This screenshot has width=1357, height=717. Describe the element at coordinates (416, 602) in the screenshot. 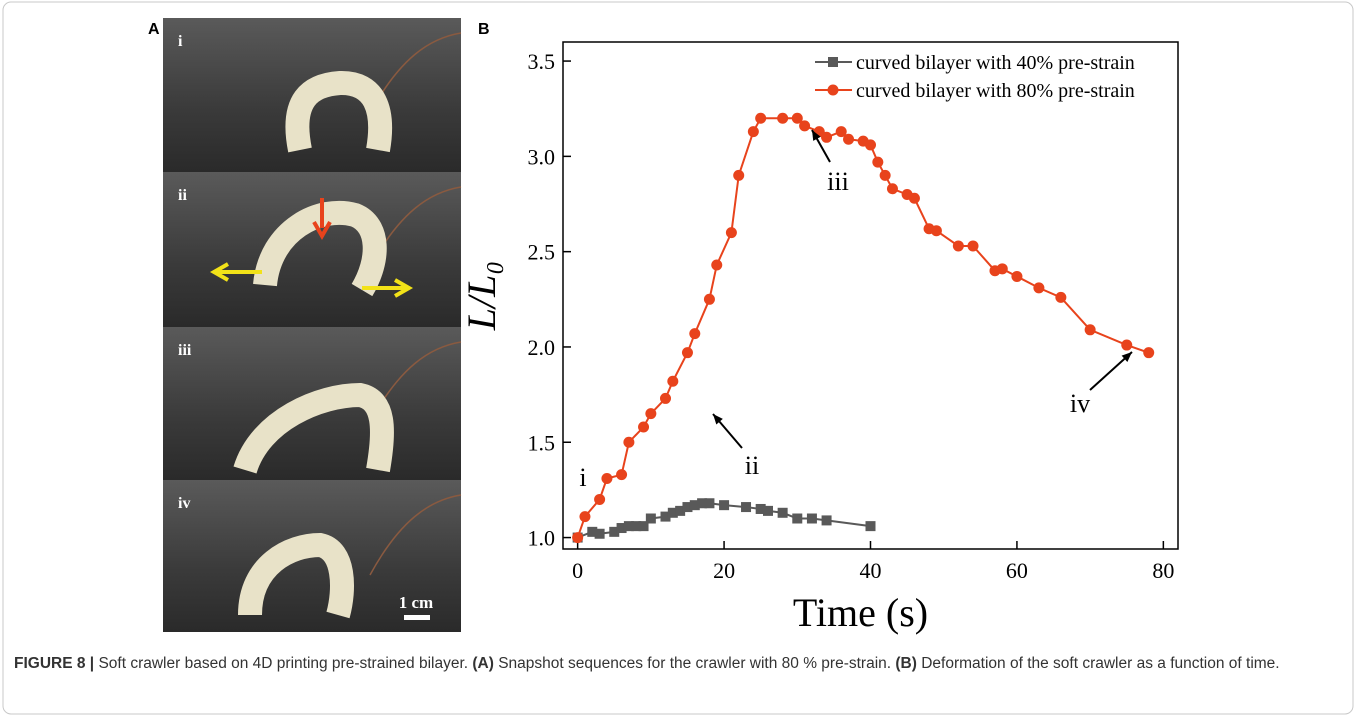

I see `scale-bar-label: 1 cm` at that location.